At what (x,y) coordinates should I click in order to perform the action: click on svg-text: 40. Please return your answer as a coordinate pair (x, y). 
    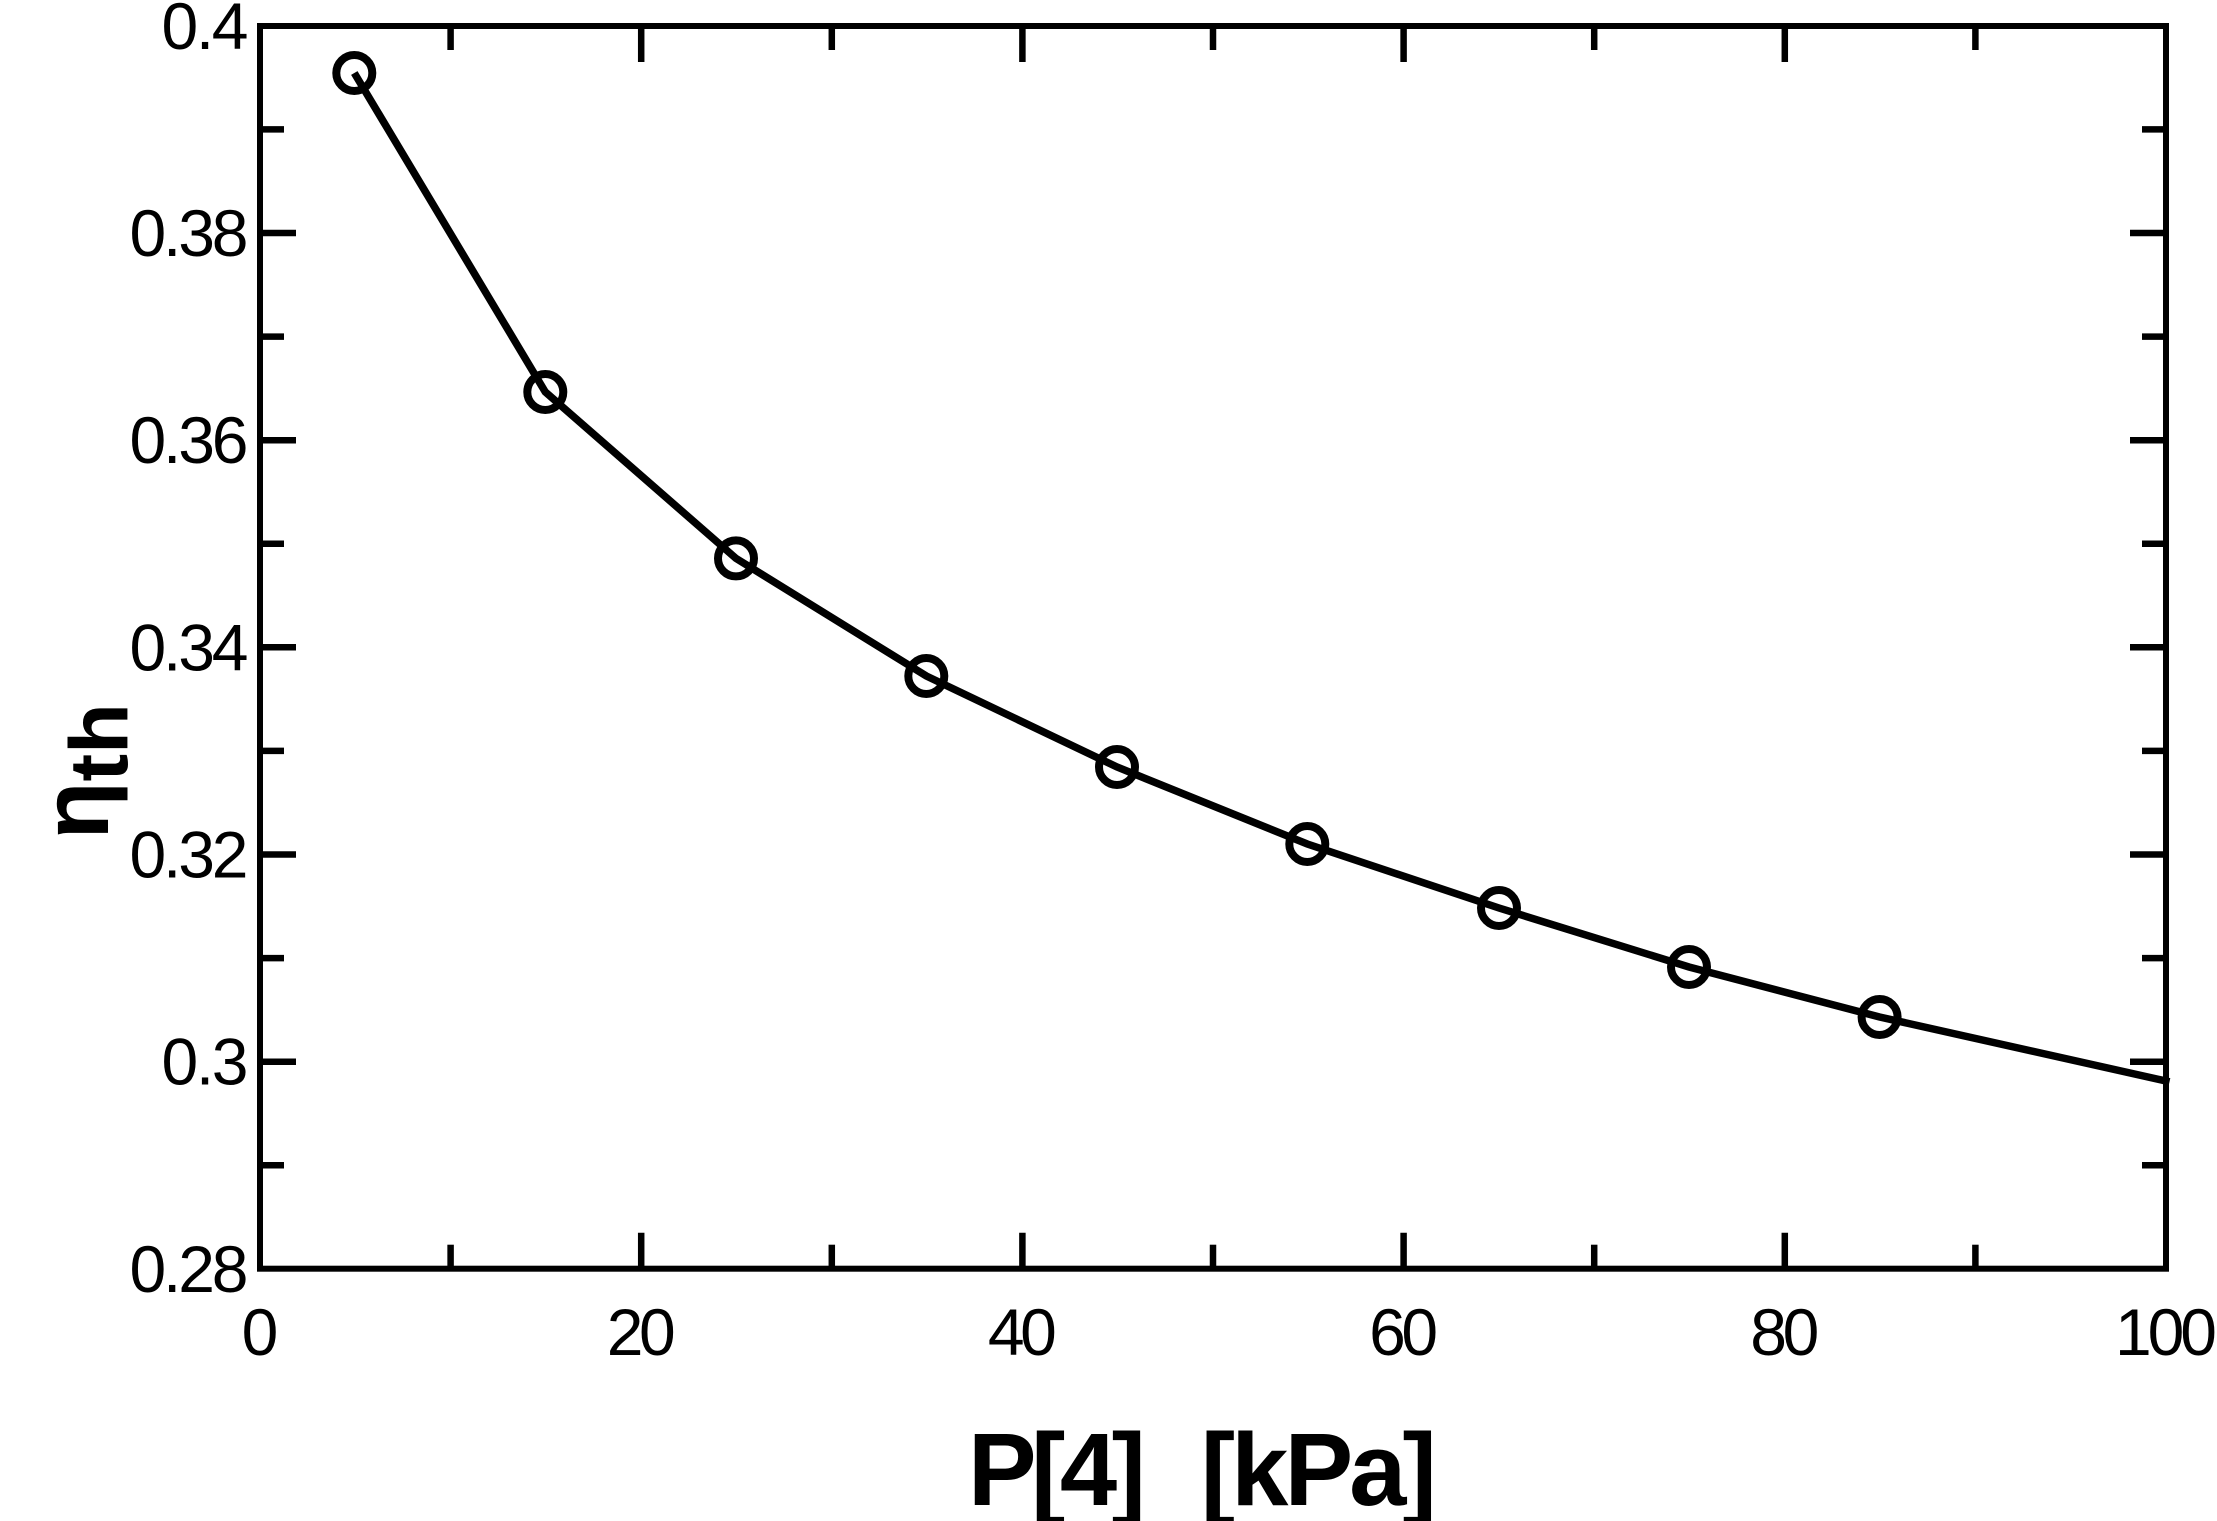
    Looking at the image, I should click on (1022, 1332).